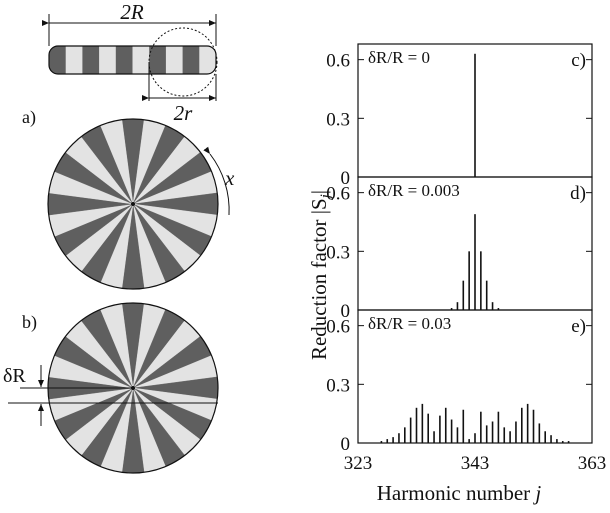  I want to click on disk-a-center-dot, so click(133, 204).